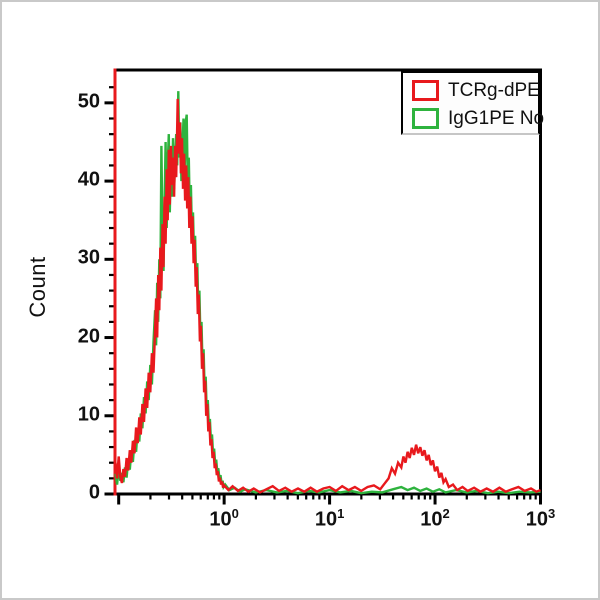 Image resolution: width=600 pixels, height=600 pixels. Describe the element at coordinates (88, 414) in the screenshot. I see `y-tick-label: 10` at that location.